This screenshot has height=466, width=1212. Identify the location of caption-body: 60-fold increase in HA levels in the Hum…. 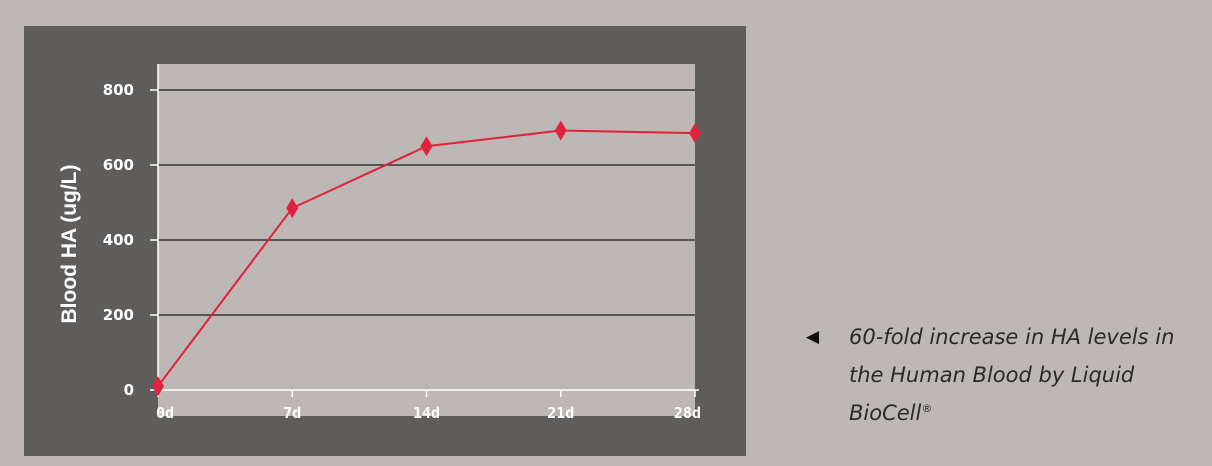
(1012, 375).